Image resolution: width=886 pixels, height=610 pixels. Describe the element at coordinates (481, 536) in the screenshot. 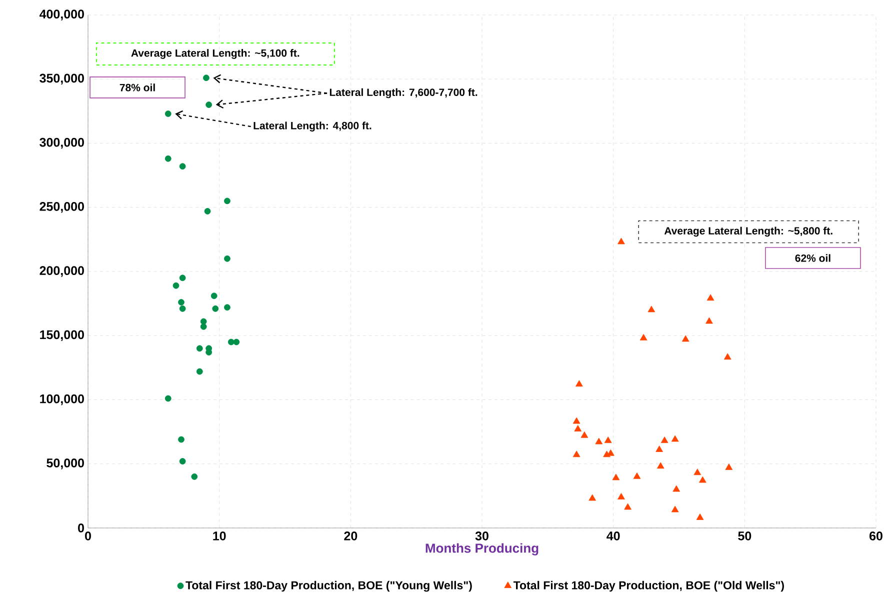

I see `x-tick-label: 30` at that location.